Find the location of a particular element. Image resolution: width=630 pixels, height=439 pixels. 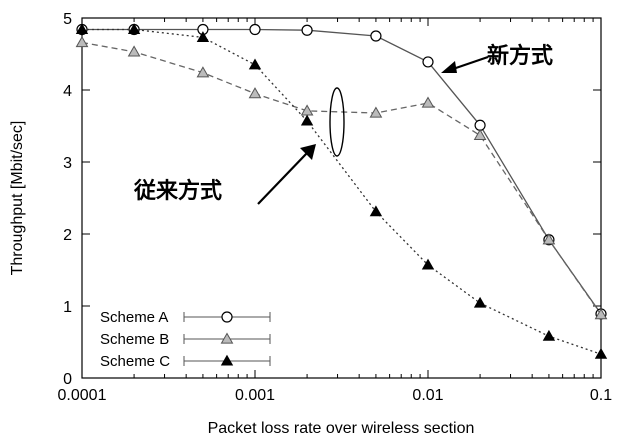

annotation-new-scheme: 新方式 is located at coordinates (497, 58).